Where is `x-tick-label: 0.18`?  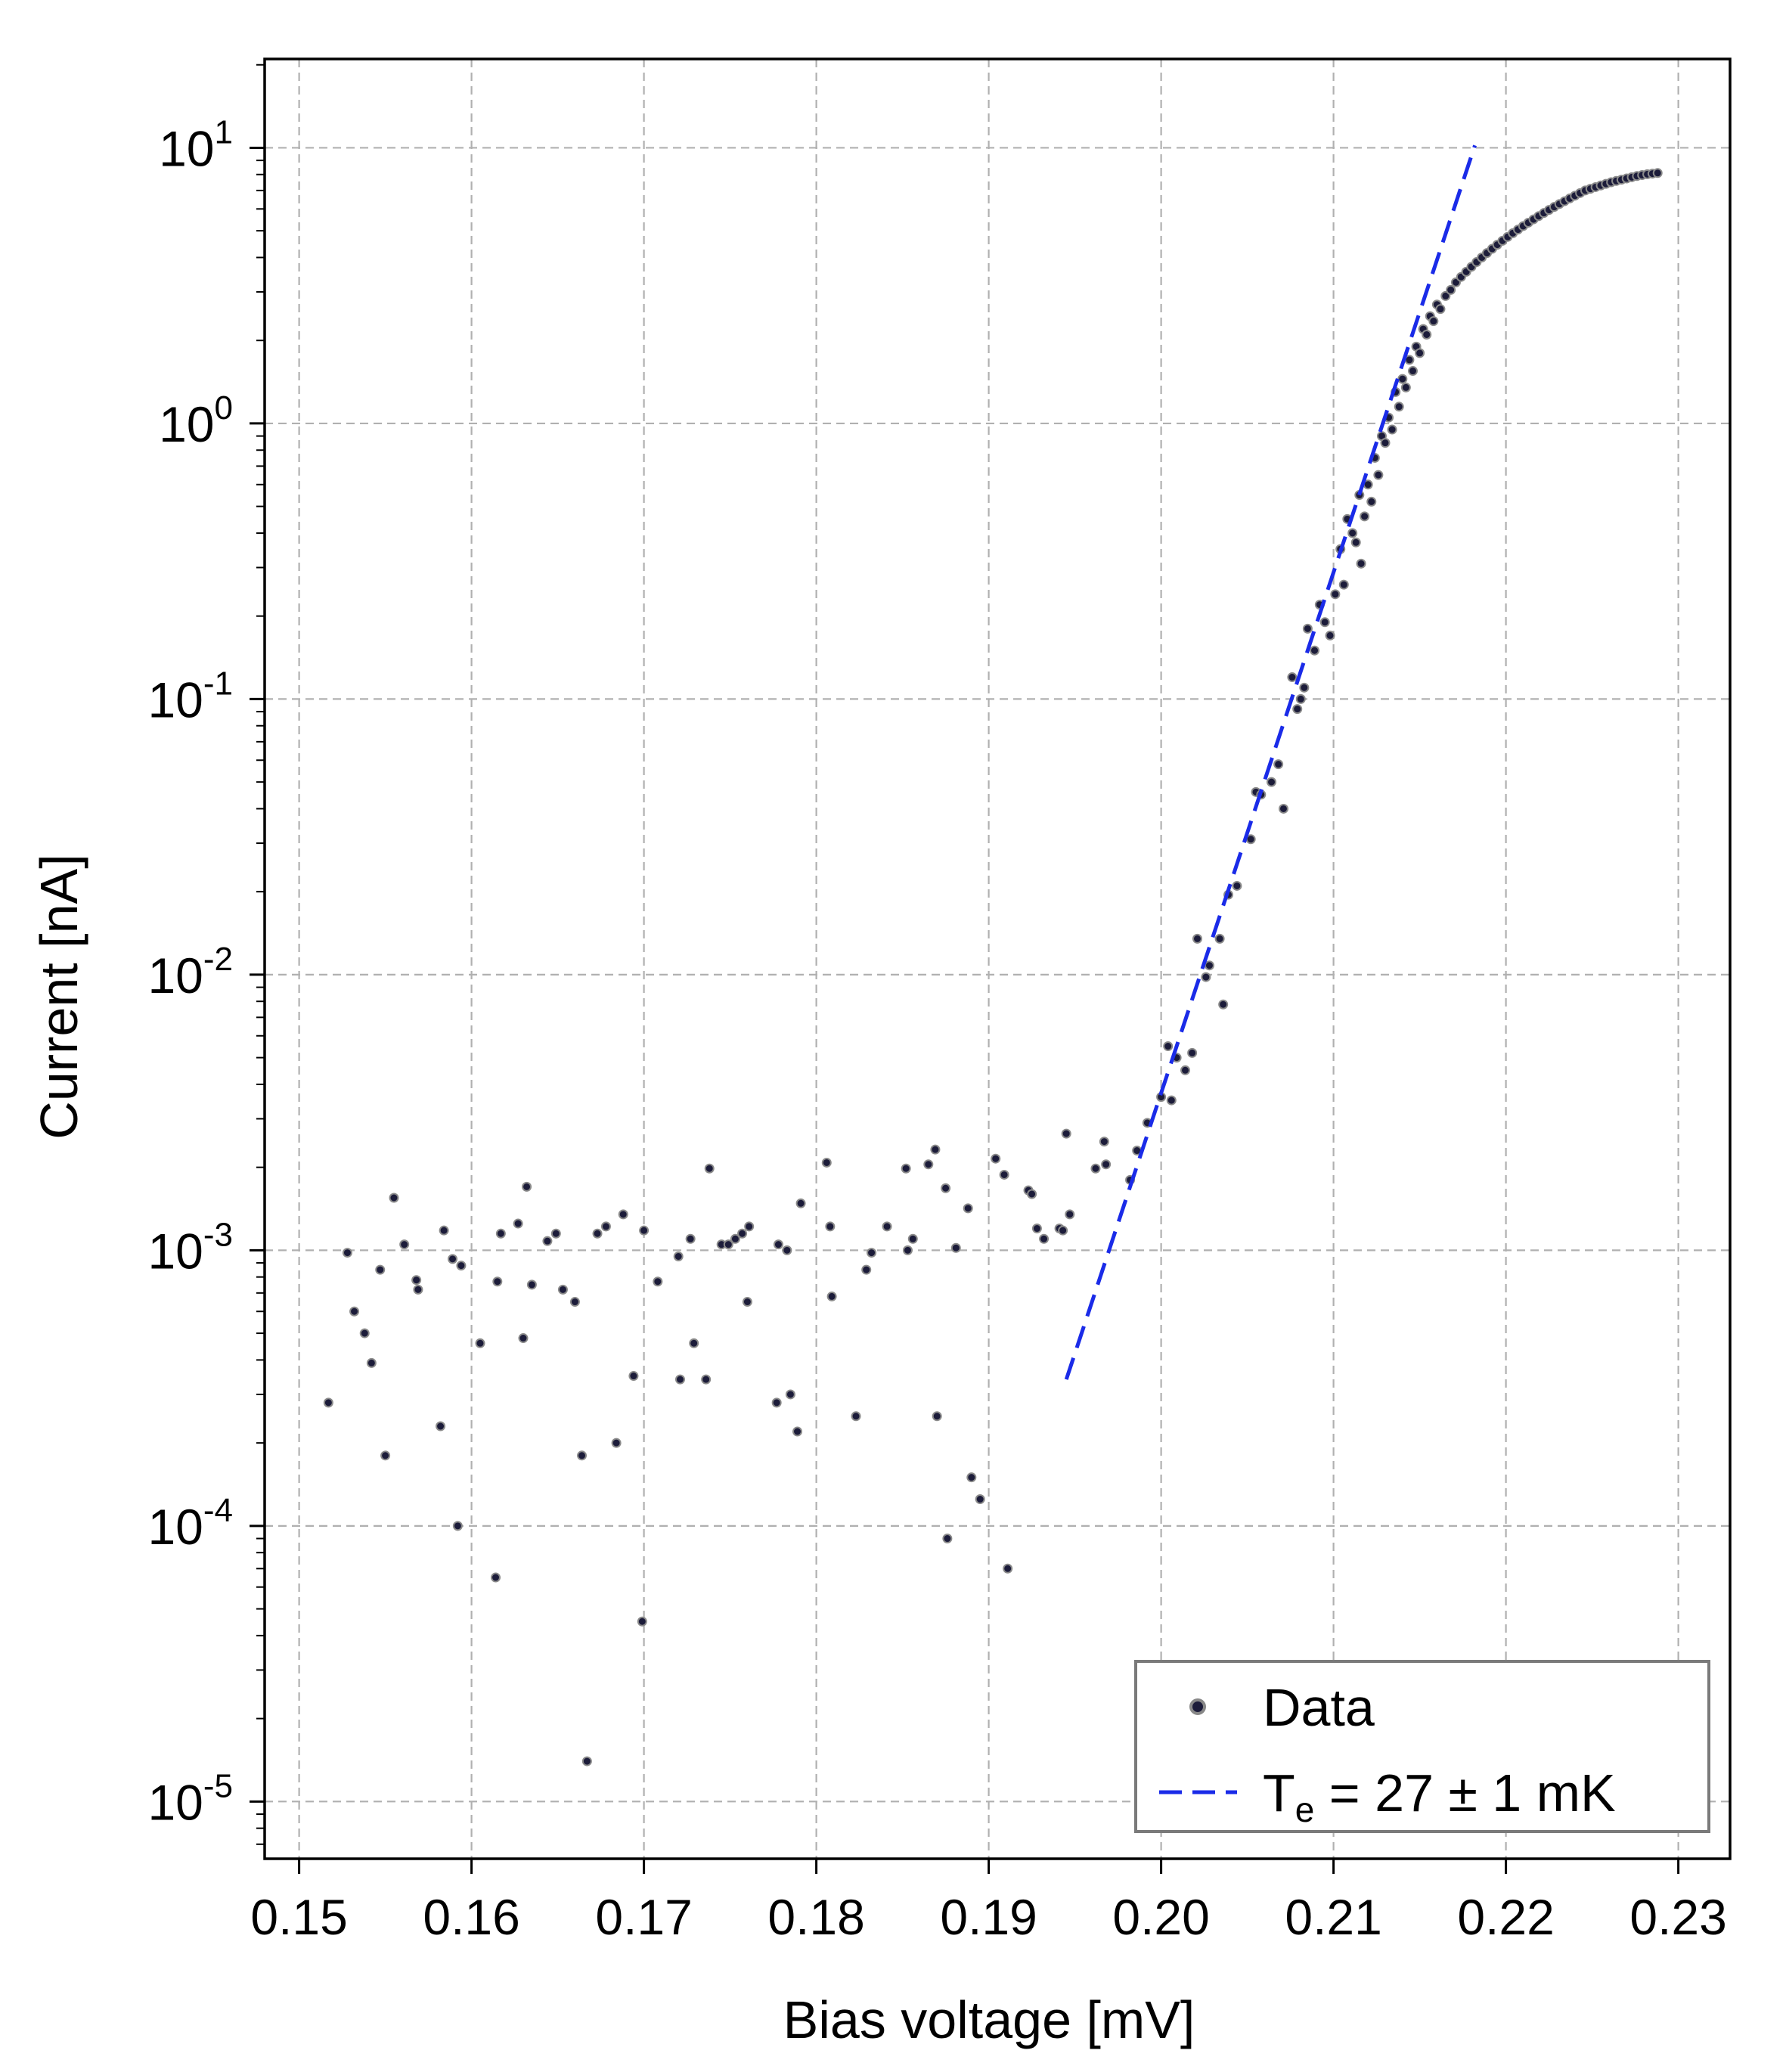
x-tick-label: 0.18 is located at coordinates (816, 1917).